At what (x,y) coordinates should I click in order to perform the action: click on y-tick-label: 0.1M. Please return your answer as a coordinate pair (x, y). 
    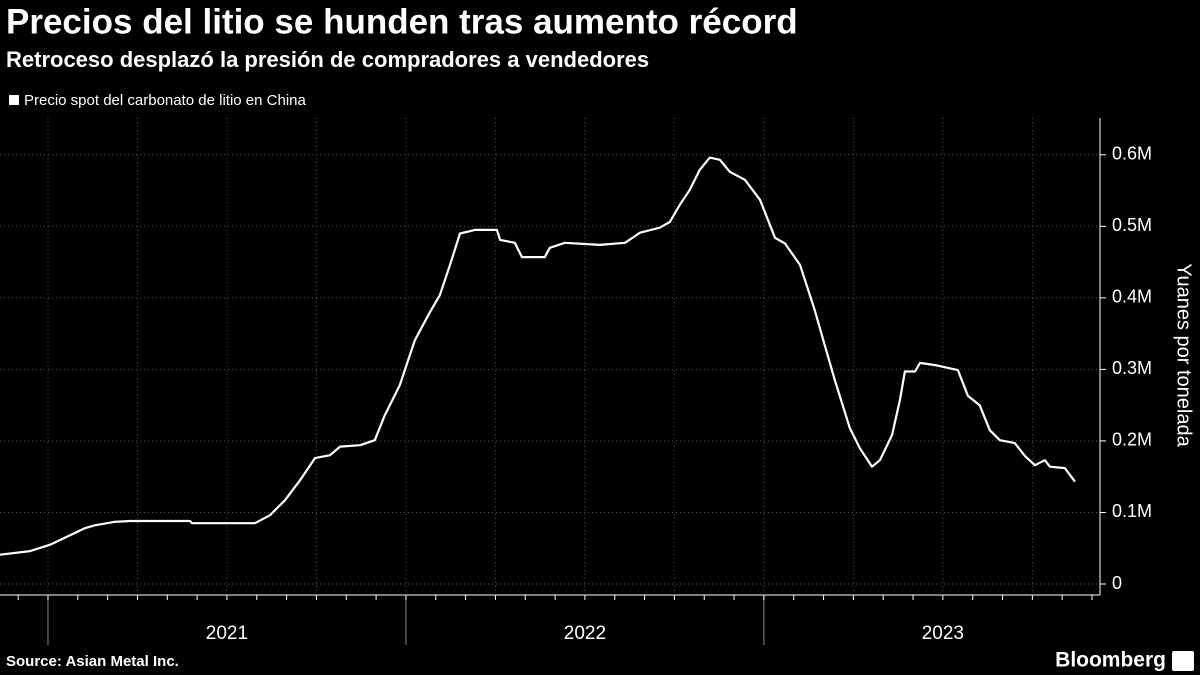
    Looking at the image, I should click on (1132, 511).